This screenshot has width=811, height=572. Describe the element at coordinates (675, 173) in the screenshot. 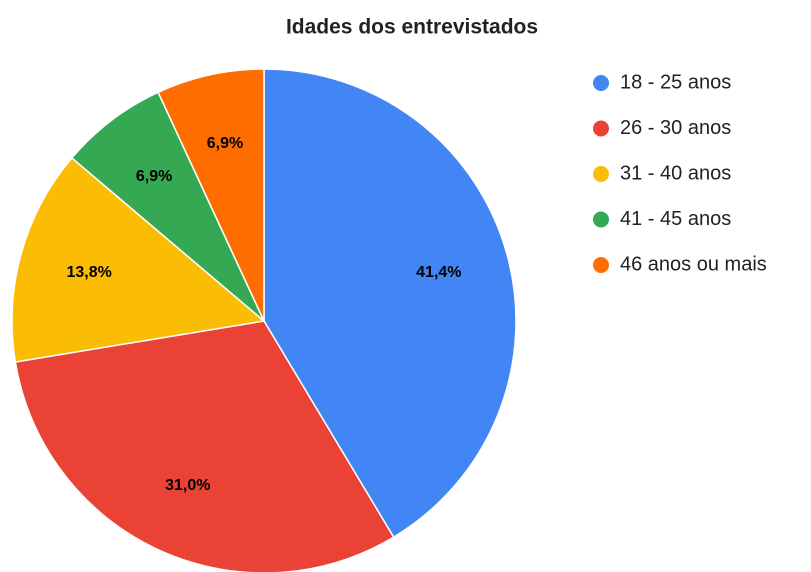

I see `legend-label: 31 - 40 anos` at that location.